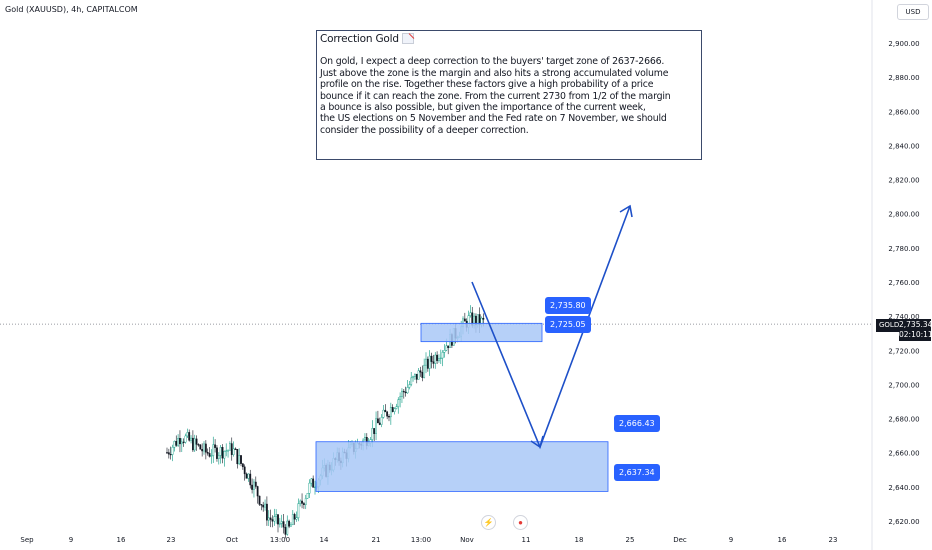 The width and height of the screenshot is (932, 550). What do you see at coordinates (526, 540) in the screenshot?
I see `x-tick-label: 11` at bounding box center [526, 540].